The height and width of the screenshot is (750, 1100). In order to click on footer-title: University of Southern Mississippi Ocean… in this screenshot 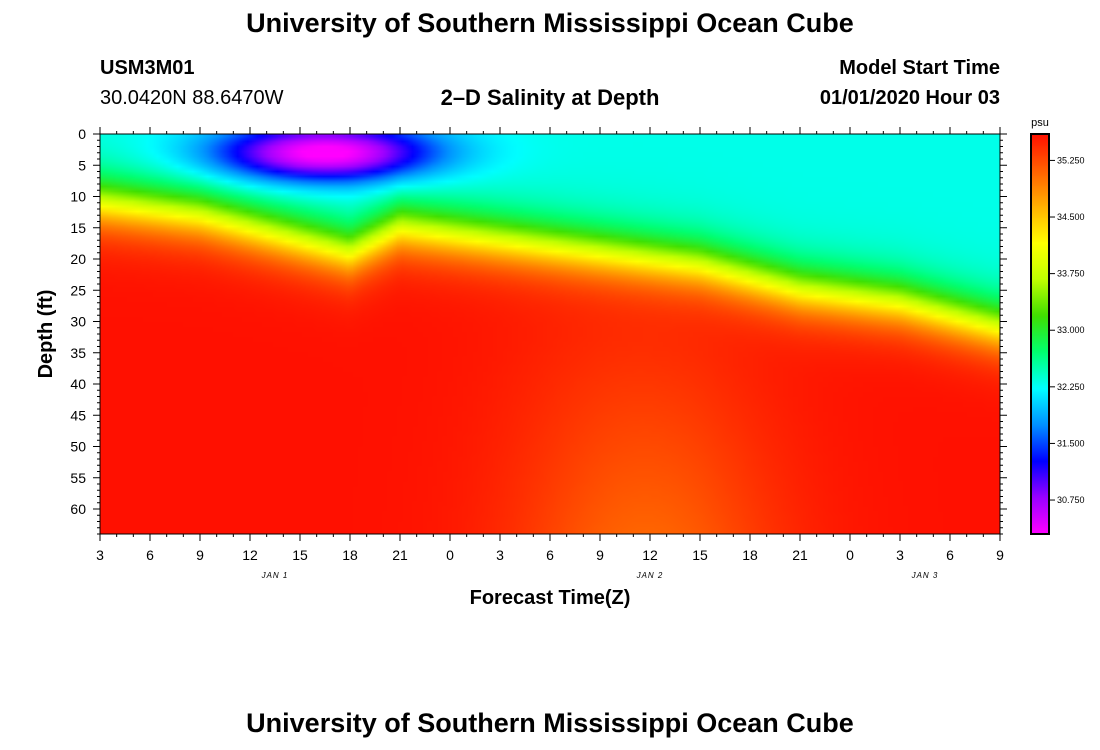, I will do `click(550, 723)`.